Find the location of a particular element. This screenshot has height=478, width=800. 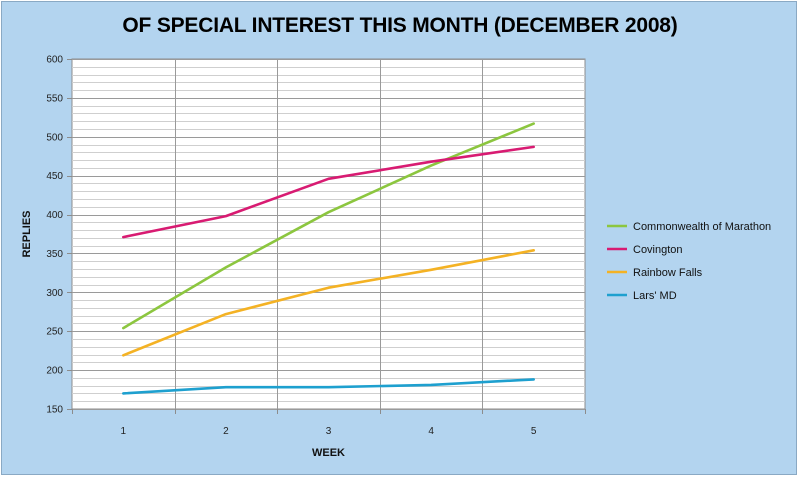

y-tick-label: 200 is located at coordinates (54, 371).